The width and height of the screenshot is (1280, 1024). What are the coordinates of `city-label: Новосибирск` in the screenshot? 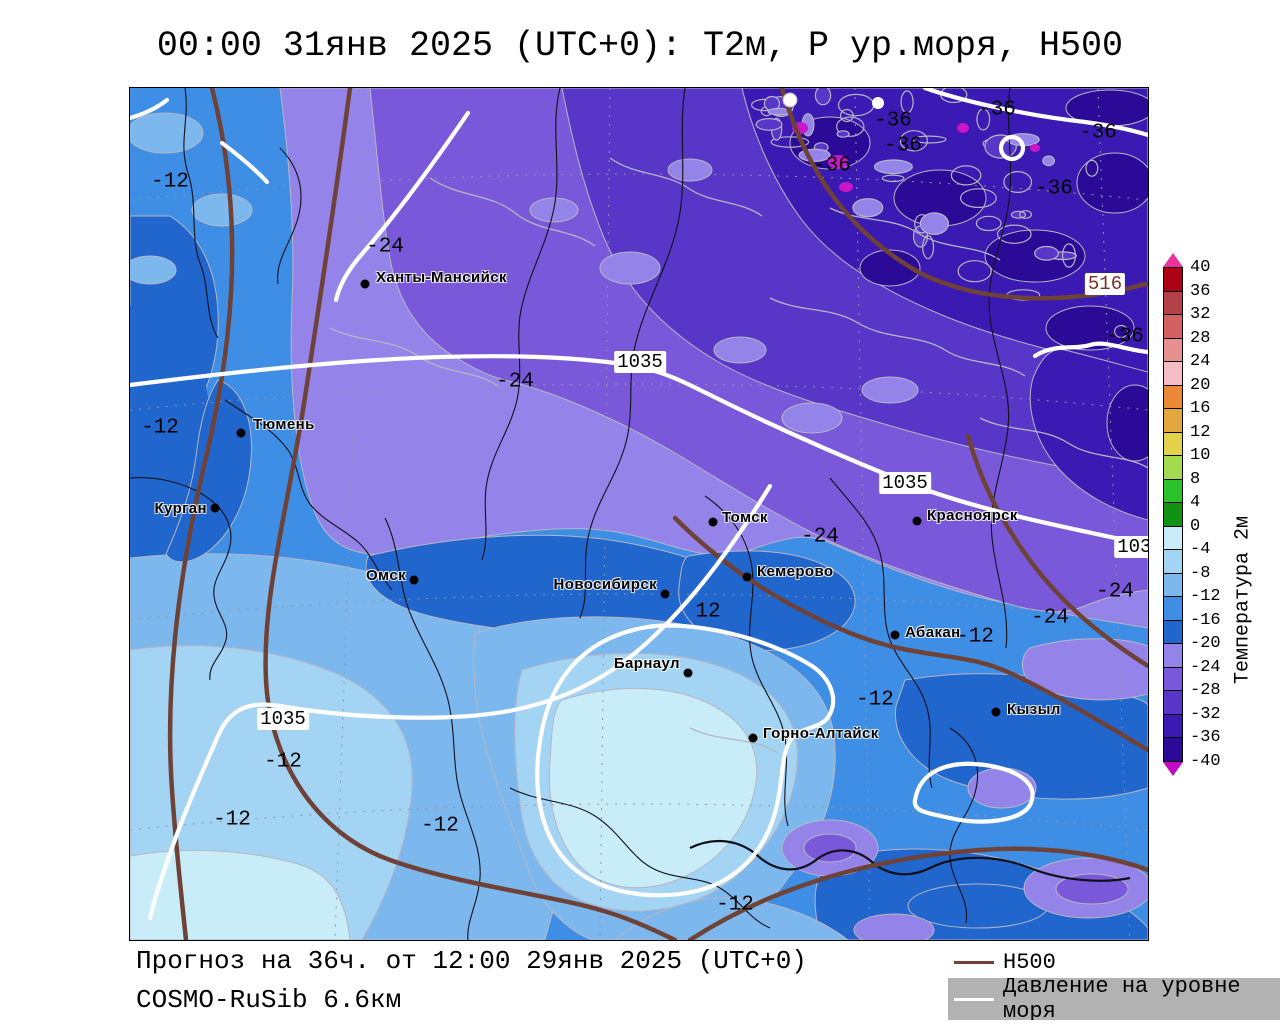 It's located at (605, 584).